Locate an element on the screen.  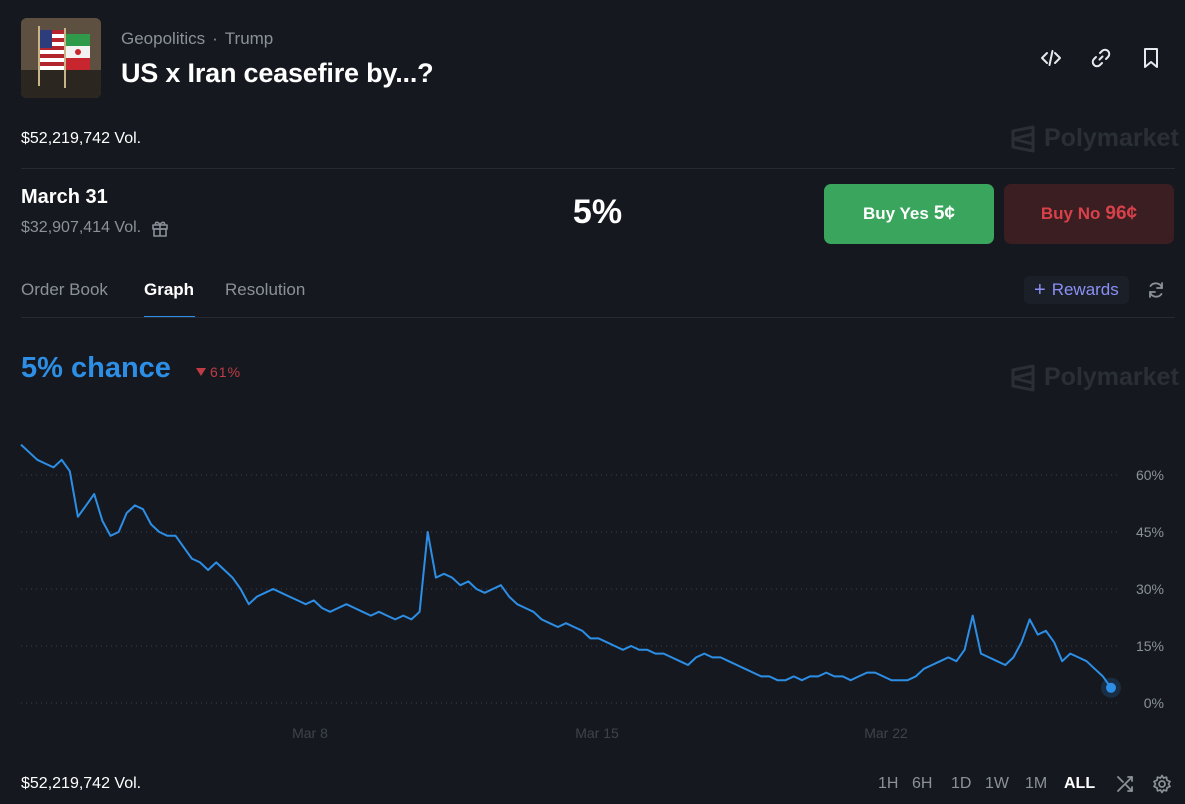
change-value: 61% is located at coordinates (226, 372).